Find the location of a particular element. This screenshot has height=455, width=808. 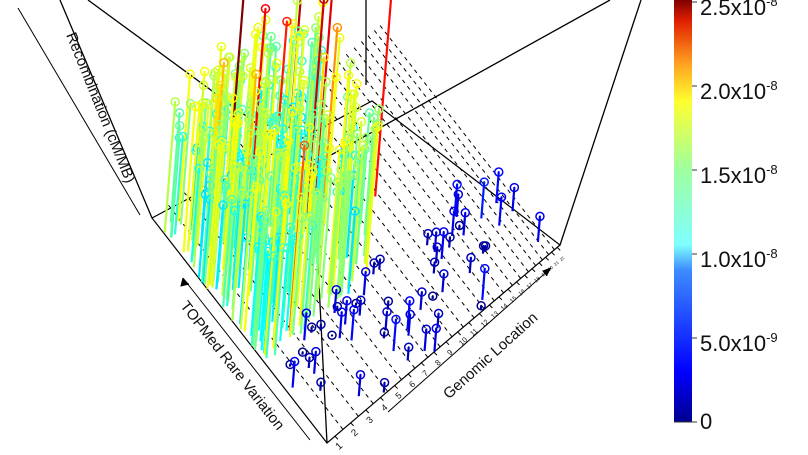

genomic-tick-label: 17 is located at coordinates (530, 286).